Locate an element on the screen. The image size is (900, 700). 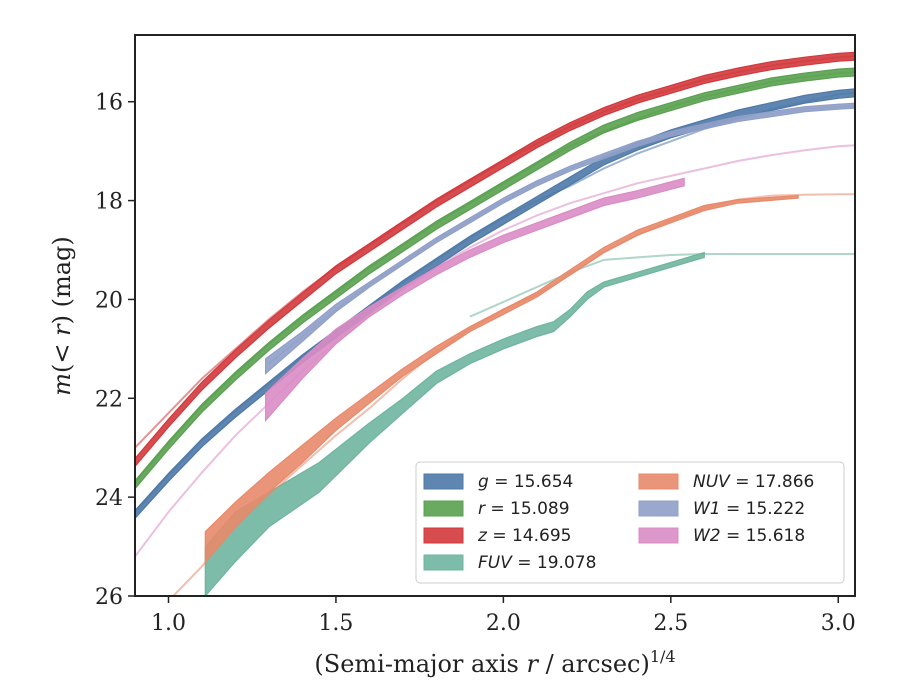
legend-swatch-g is located at coordinates (443, 481).